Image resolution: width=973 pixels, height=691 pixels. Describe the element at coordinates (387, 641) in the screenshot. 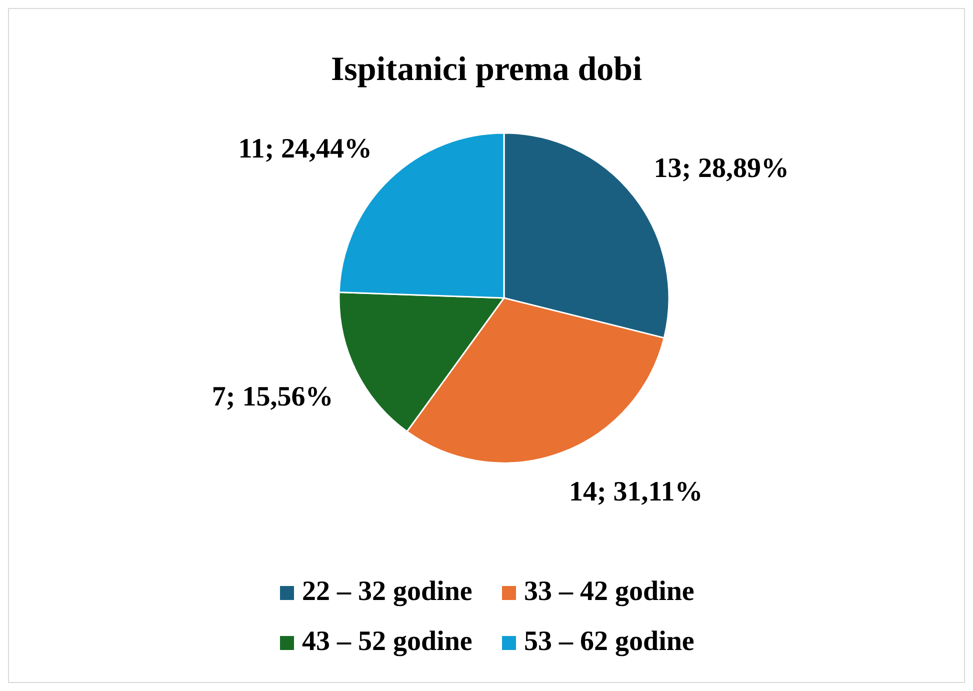

I see `legend-label: 43 – 52 godine` at that location.